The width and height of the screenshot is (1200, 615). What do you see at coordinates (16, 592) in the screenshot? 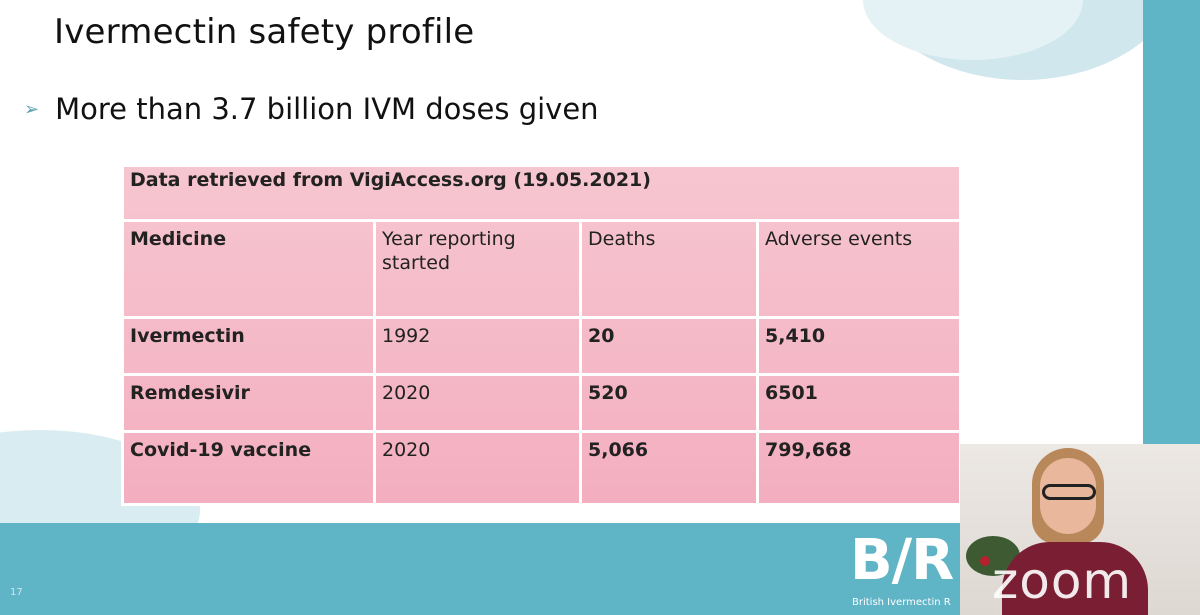
I see `slide-page-number: 17` at bounding box center [16, 592].